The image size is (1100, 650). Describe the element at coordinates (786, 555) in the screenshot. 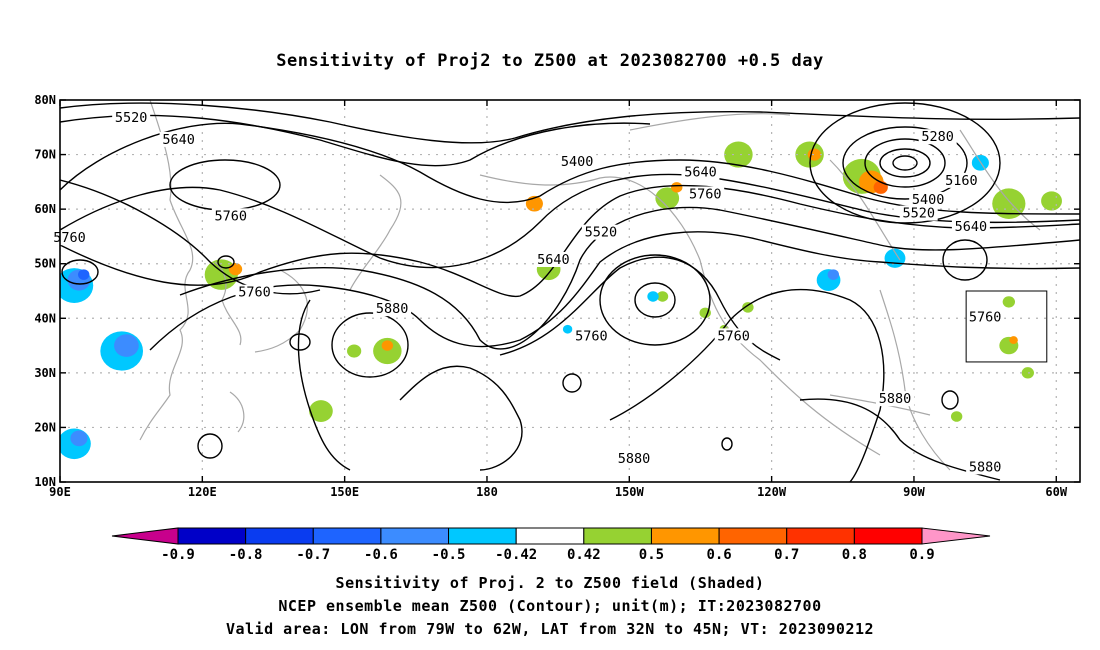

I see `colorbar-label: 0.7` at that location.